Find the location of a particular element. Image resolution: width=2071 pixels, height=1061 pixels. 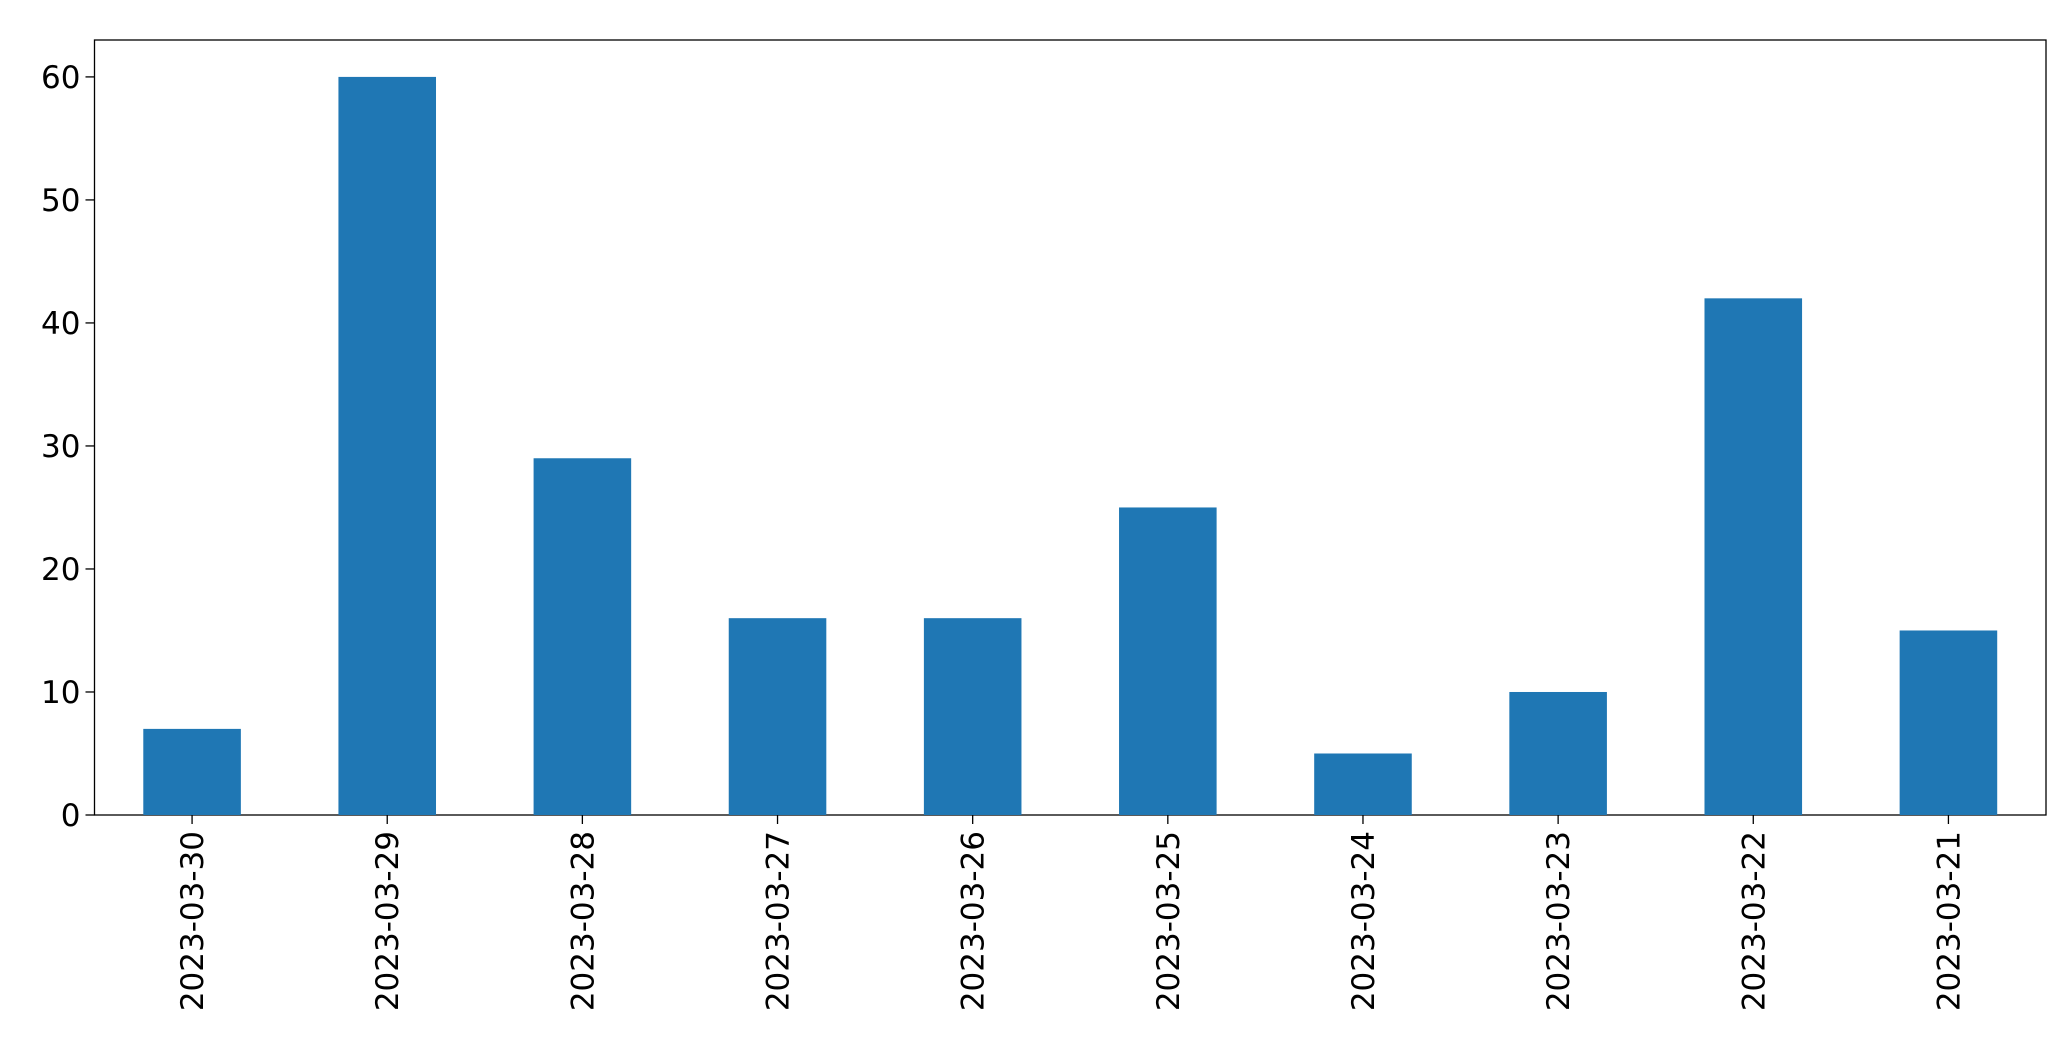

x-tick-label: 2023-03-28 is located at coordinates (583, 921).